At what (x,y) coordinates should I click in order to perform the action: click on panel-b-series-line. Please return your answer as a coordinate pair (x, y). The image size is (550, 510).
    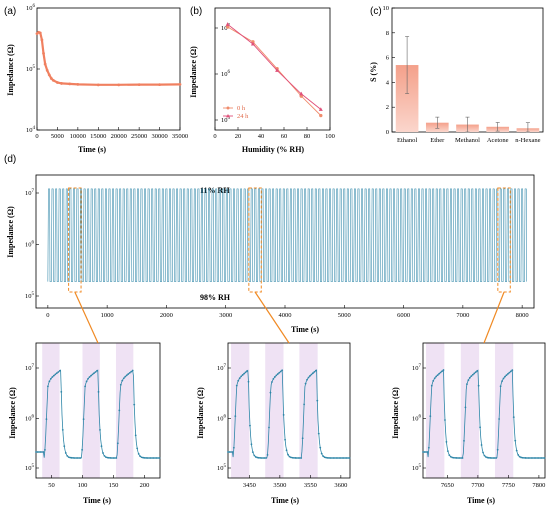
    Looking at the image, I should click on (274, 67).